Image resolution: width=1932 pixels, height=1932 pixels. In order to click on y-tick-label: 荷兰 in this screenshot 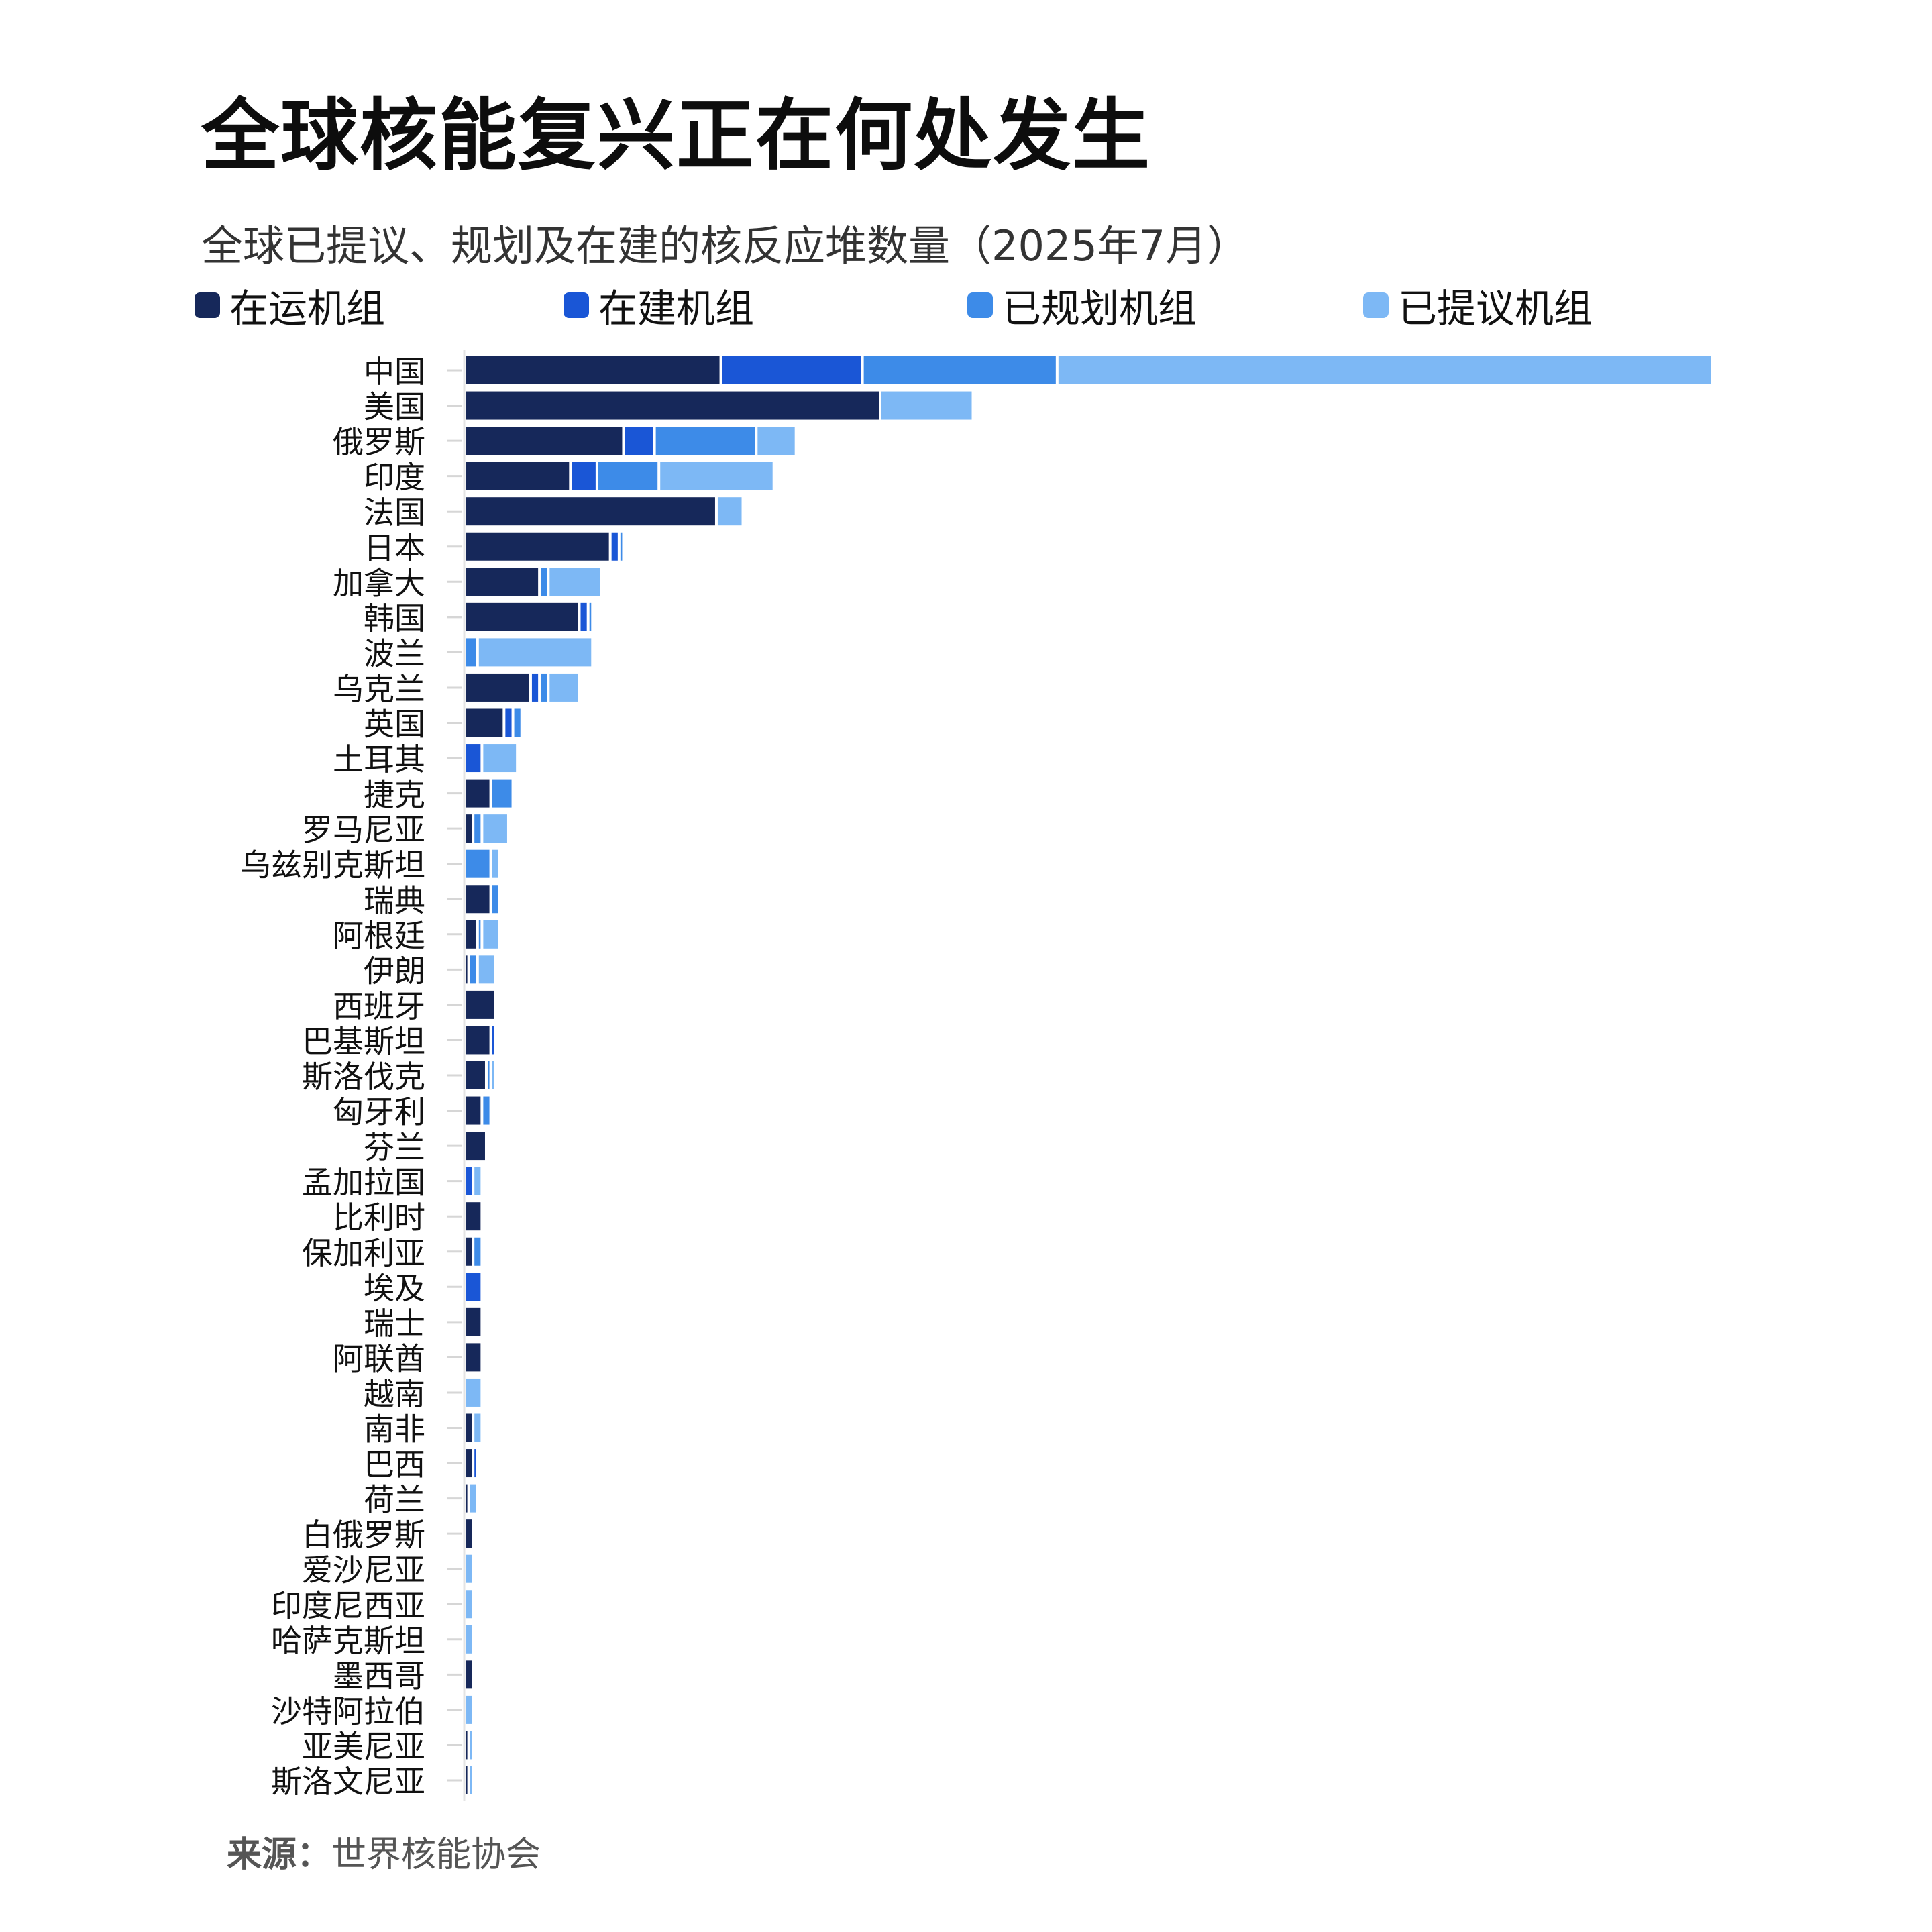, I will do `click(394, 1500)`.